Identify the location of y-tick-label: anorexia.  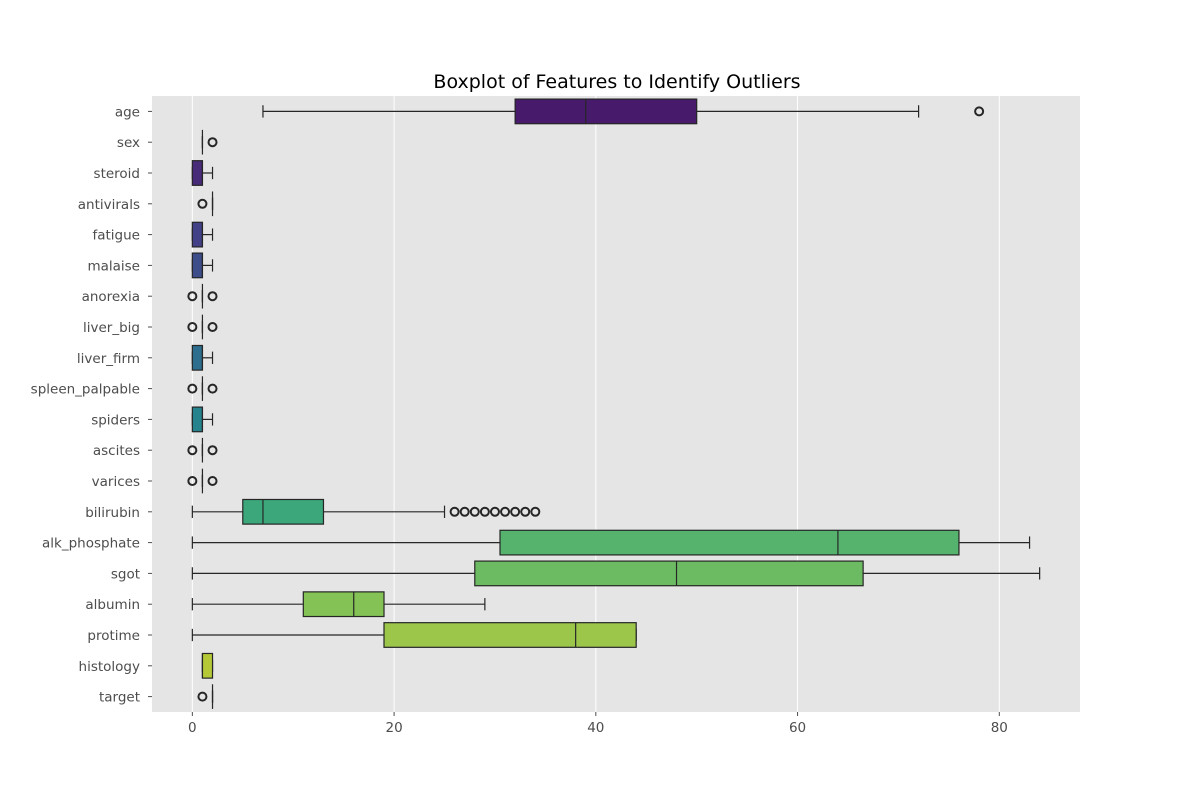
(111, 297).